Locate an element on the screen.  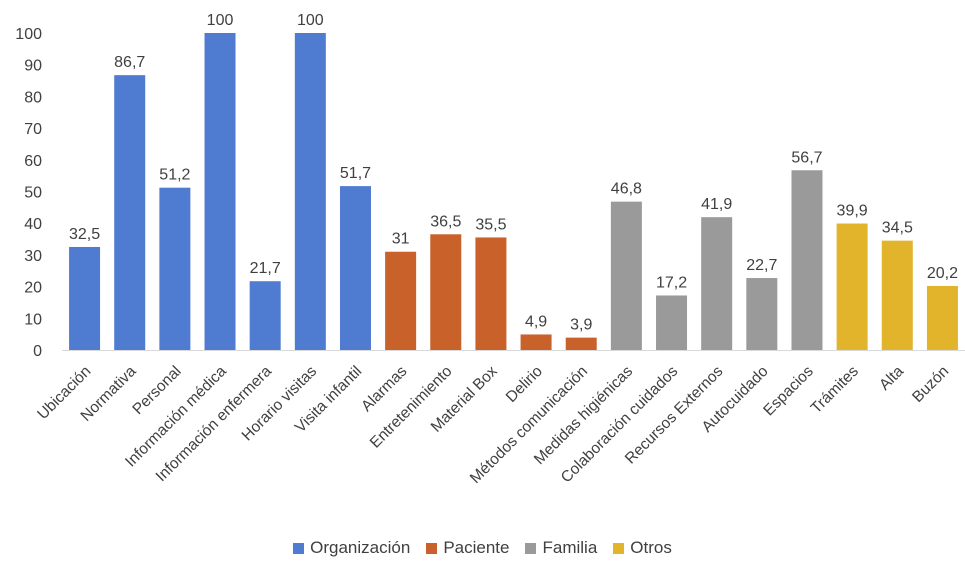
data-label: 36,5 is located at coordinates (445, 221).